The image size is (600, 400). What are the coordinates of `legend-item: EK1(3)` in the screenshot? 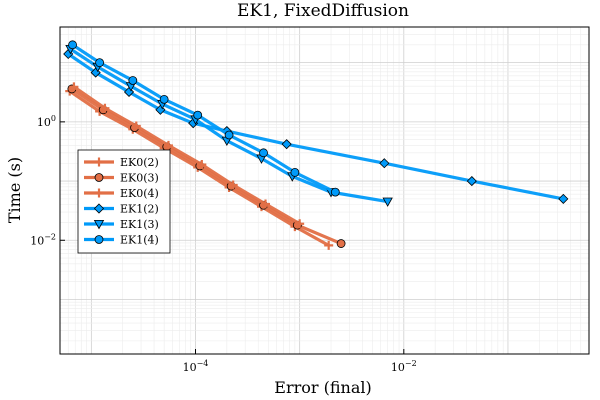 It's located at (121, 224).